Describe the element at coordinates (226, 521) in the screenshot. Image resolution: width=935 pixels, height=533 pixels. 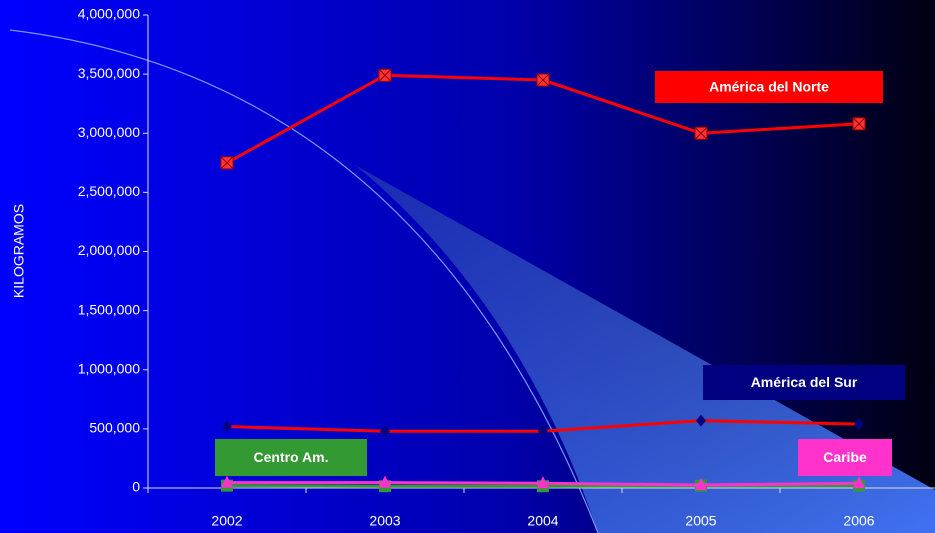
I see `x-tick-label: 2002` at that location.